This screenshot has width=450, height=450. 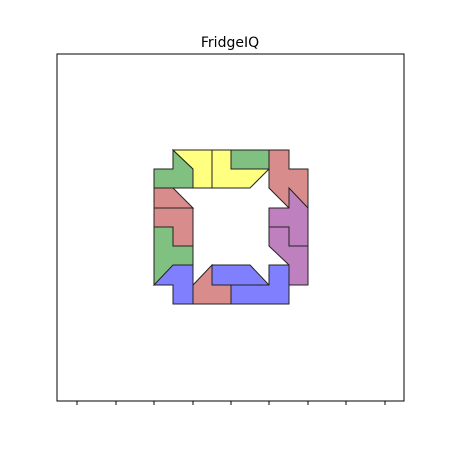 What do you see at coordinates (288, 179) in the screenshot?
I see `puzzle-piece-red-top-right` at bounding box center [288, 179].